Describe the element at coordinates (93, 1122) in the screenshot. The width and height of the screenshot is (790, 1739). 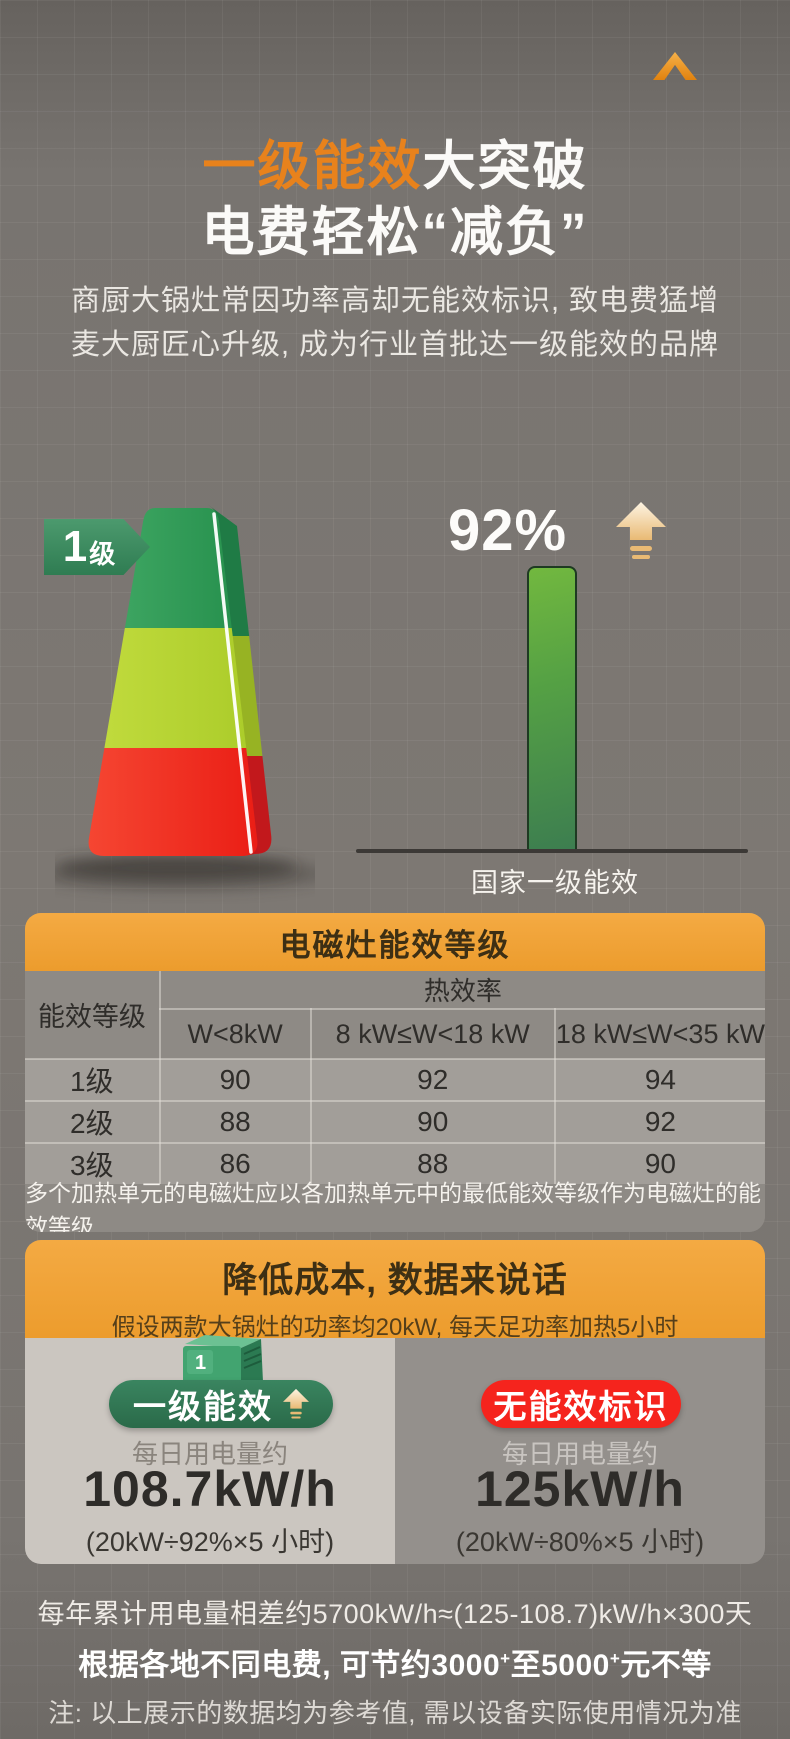
I see `level-cell: 2级` at that location.